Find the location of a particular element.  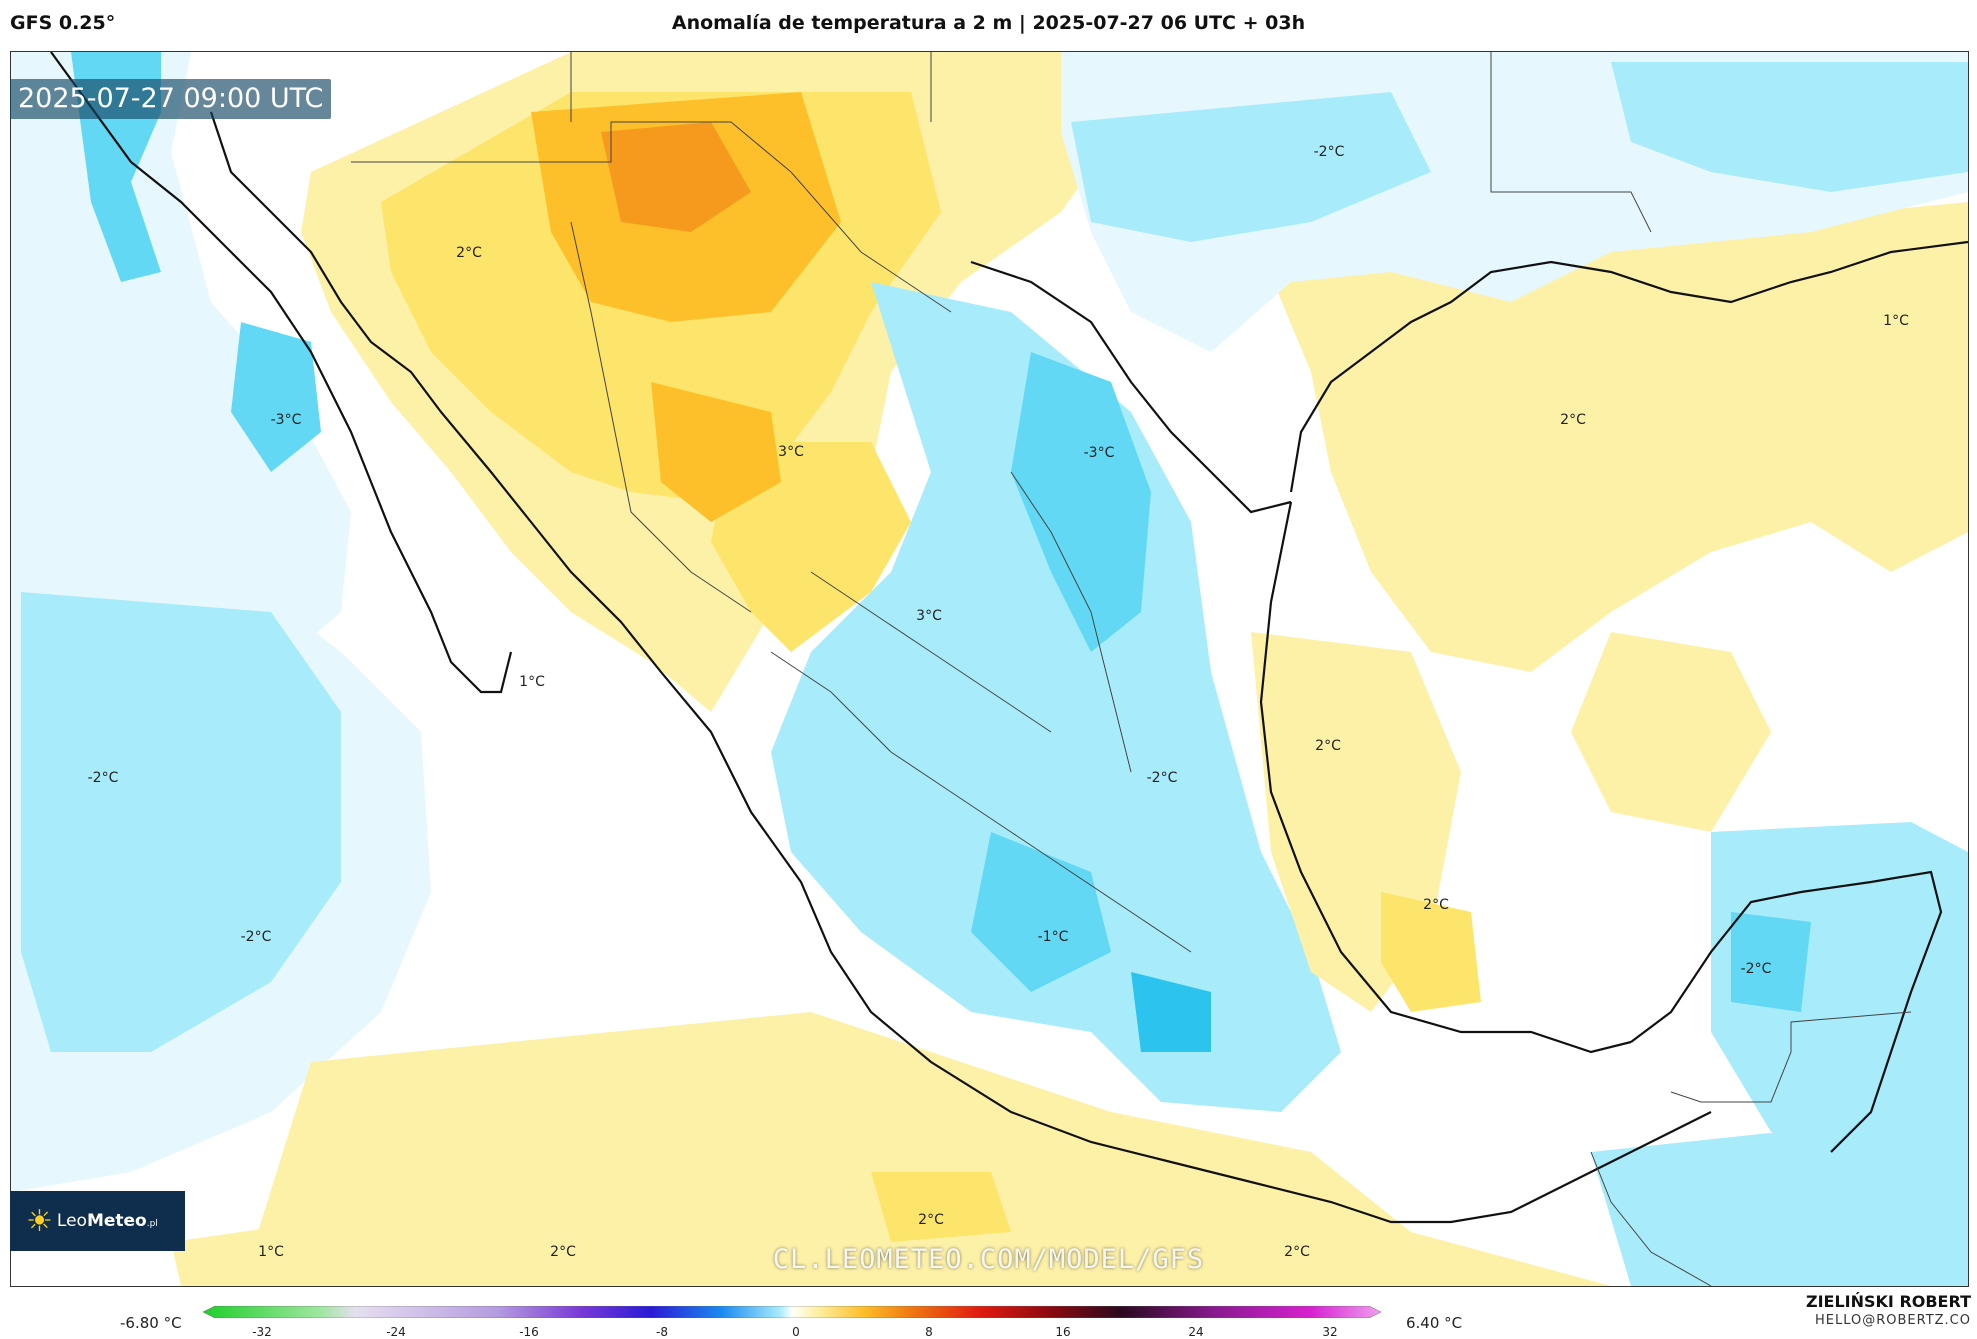

logo-text: LeoMeteo.pl is located at coordinates (107, 1221).